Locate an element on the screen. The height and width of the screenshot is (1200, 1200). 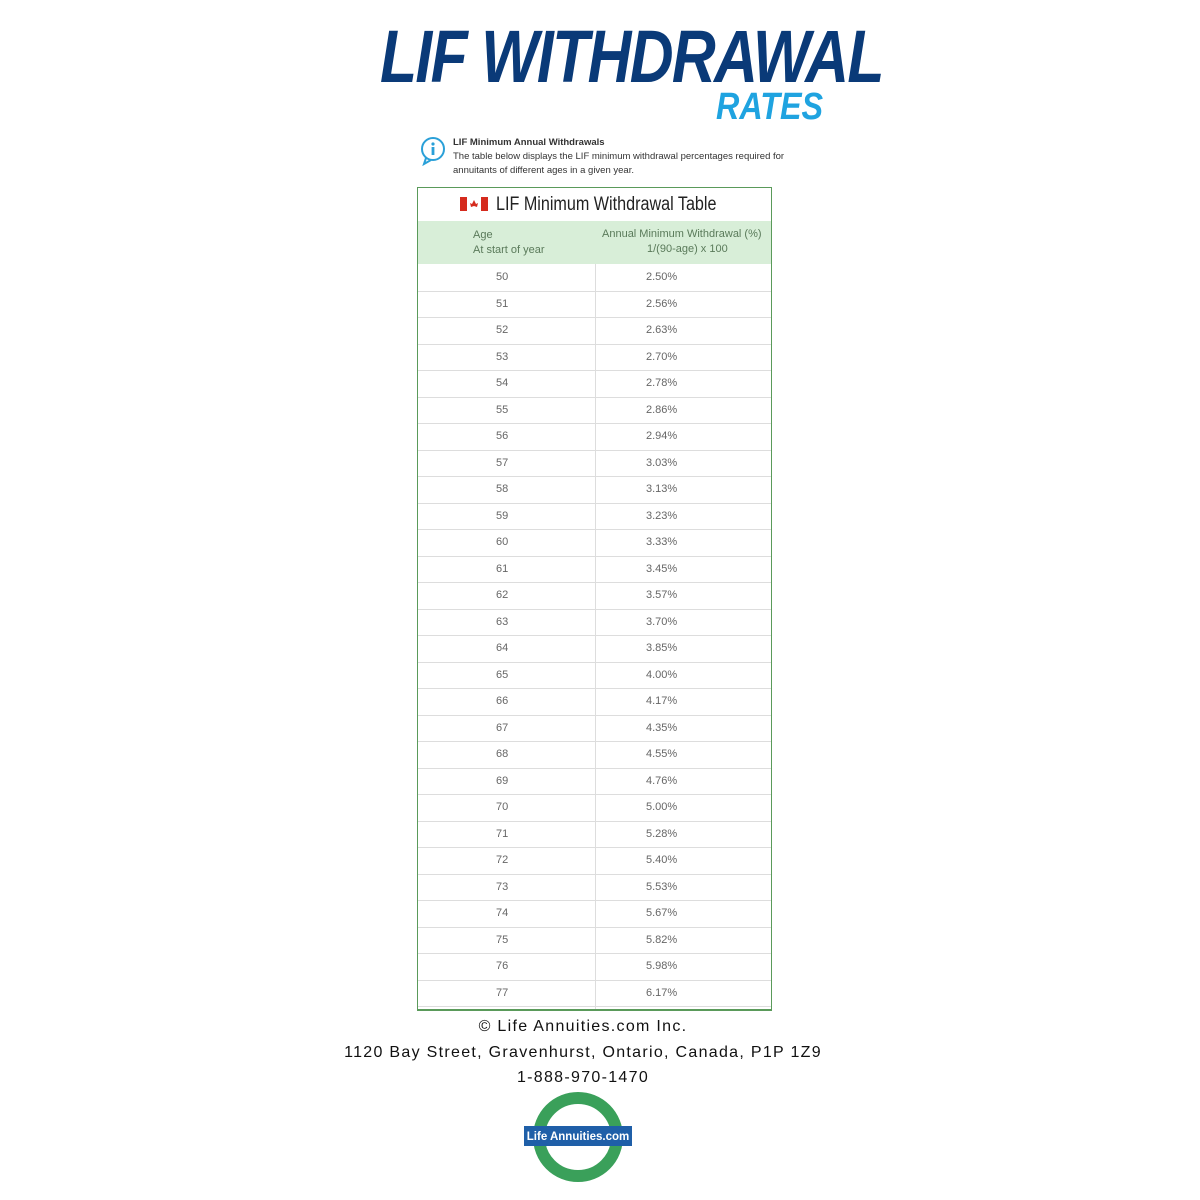
table-row: 62 3.57% is located at coordinates (594, 596).